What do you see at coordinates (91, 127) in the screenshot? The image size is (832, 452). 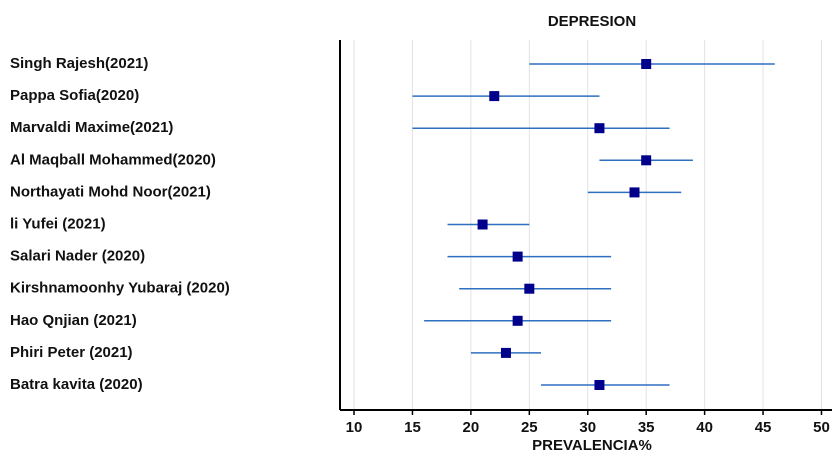 I see `y-tick-label: Marvaldi Maxime(2021)` at bounding box center [91, 127].